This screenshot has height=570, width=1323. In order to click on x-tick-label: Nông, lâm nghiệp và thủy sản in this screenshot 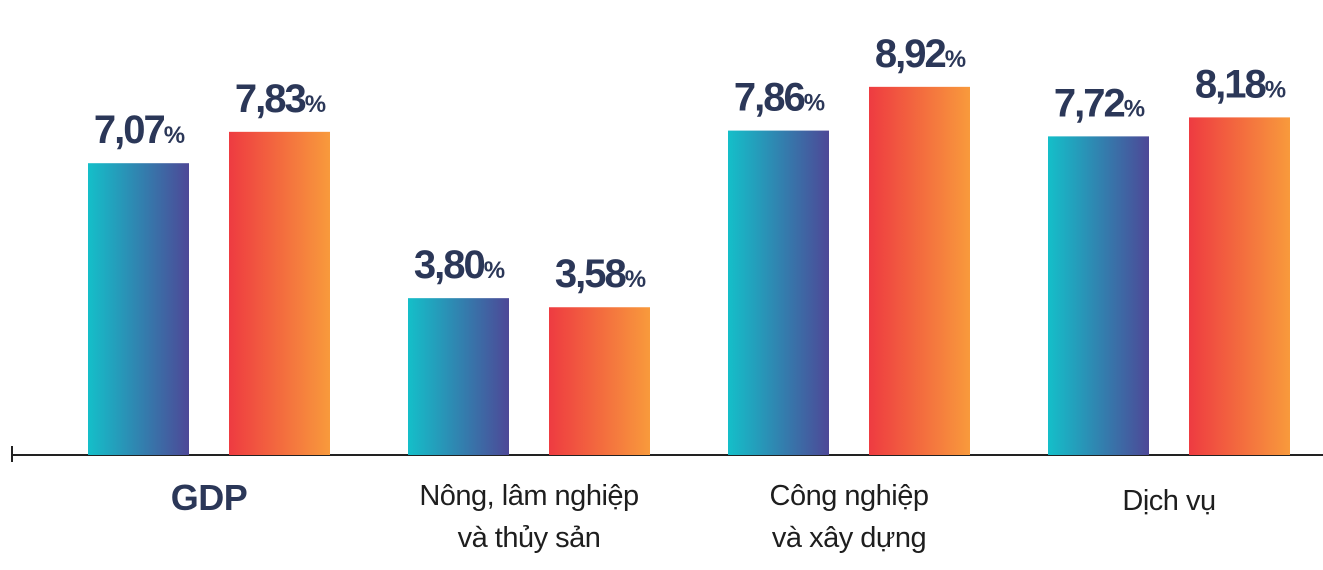, I will do `click(528, 517)`.